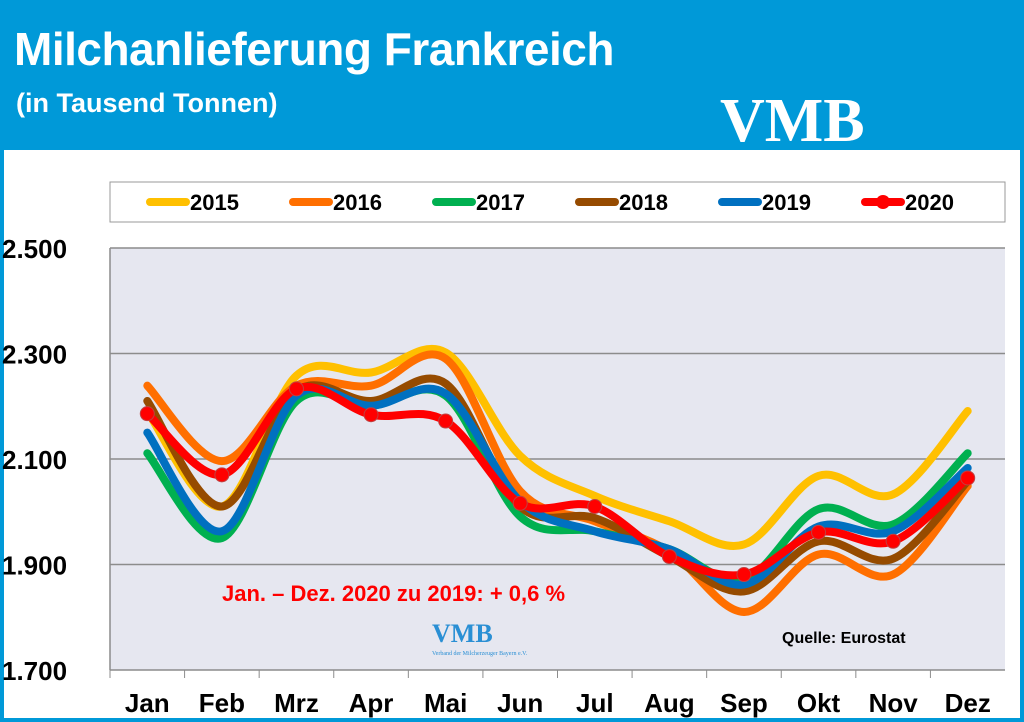 The image size is (1024, 722). Describe the element at coordinates (844, 638) in the screenshot. I see `source-note: Quelle: Eurostat` at that location.